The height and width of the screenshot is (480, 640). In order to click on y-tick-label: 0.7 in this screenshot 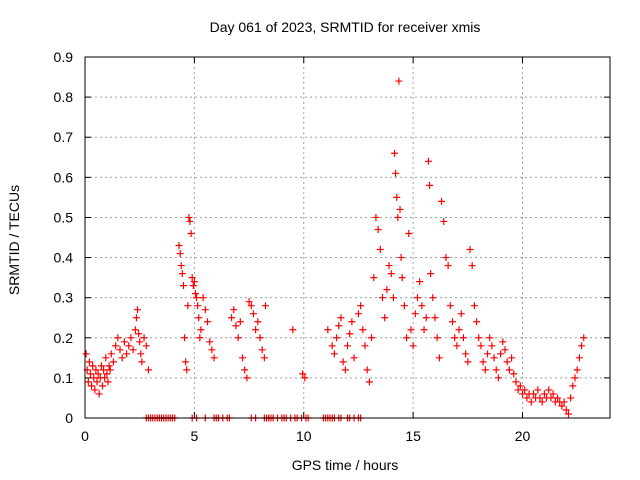, I will do `click(64, 137)`.